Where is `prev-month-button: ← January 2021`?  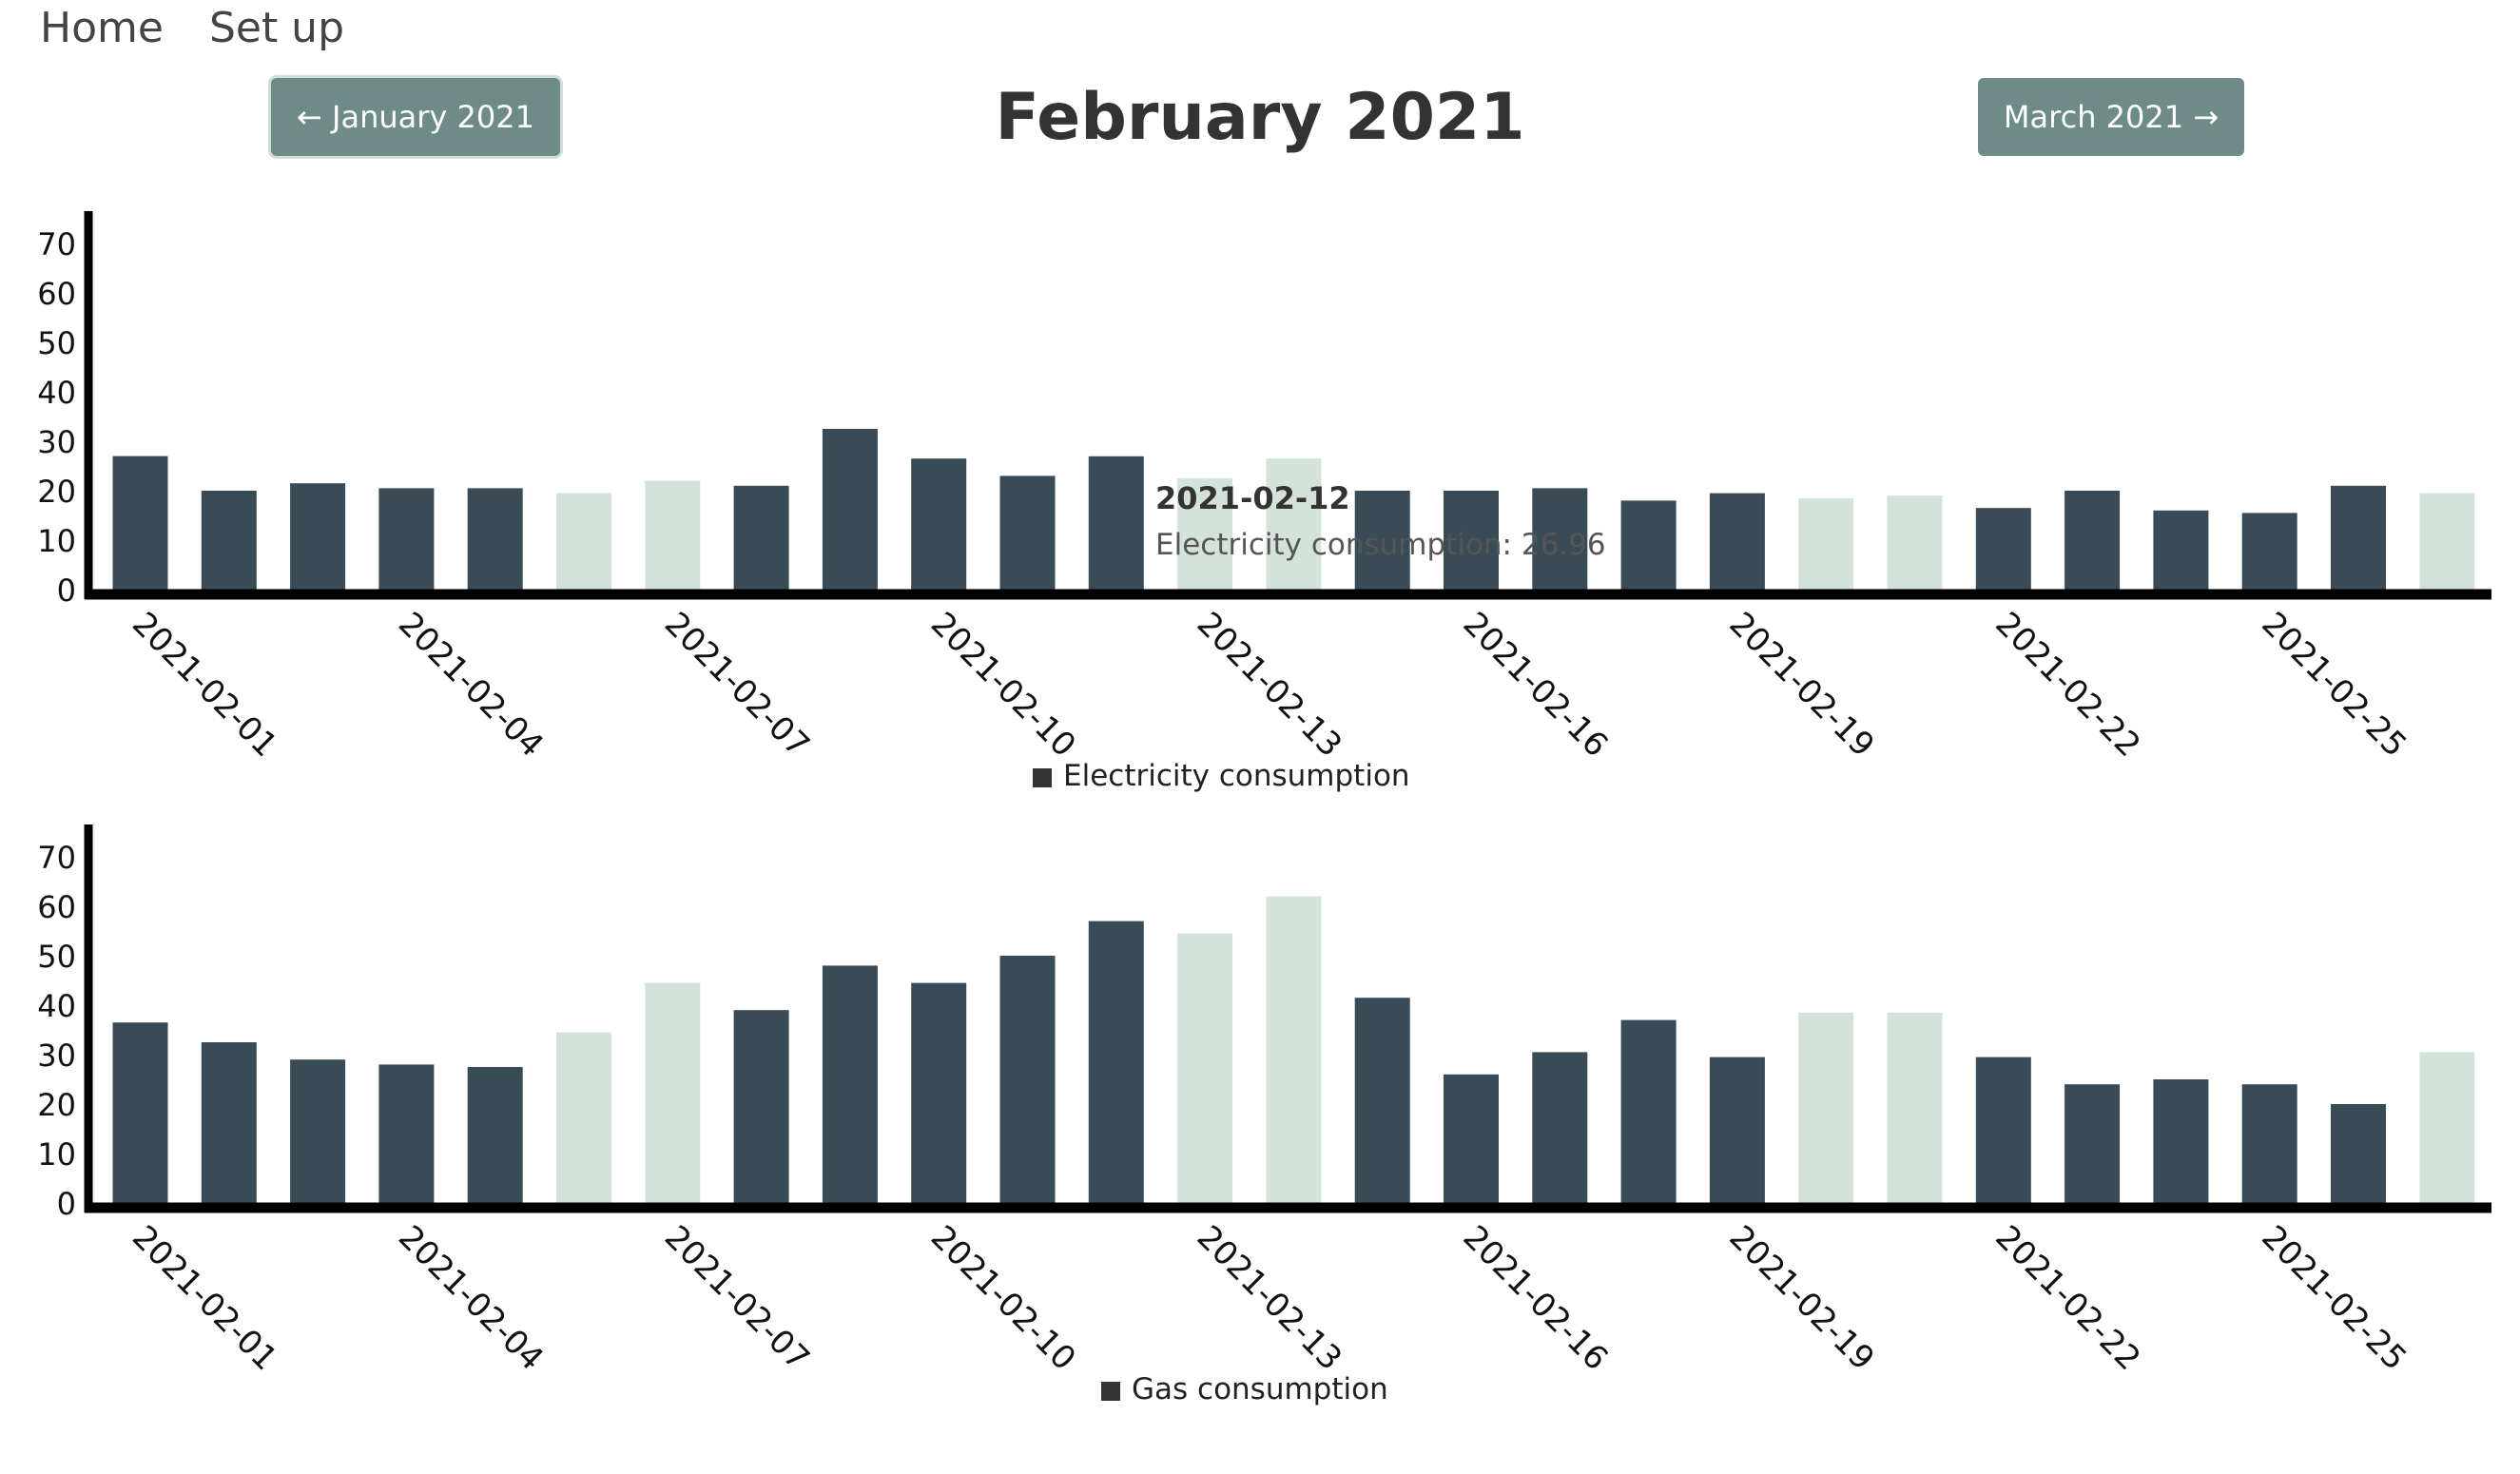 prev-month-button: ← January 2021 is located at coordinates (416, 117).